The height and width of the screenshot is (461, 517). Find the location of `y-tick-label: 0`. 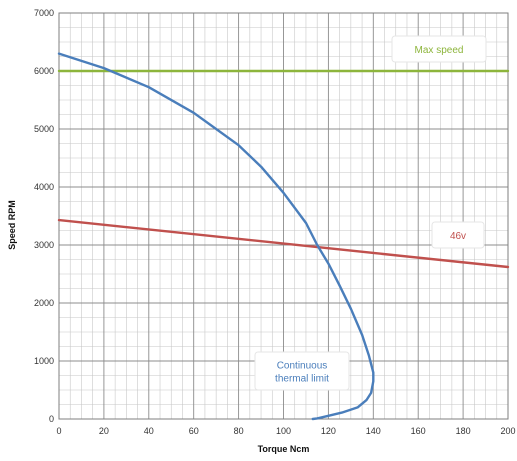

y-tick-label: 0 is located at coordinates (51, 419).